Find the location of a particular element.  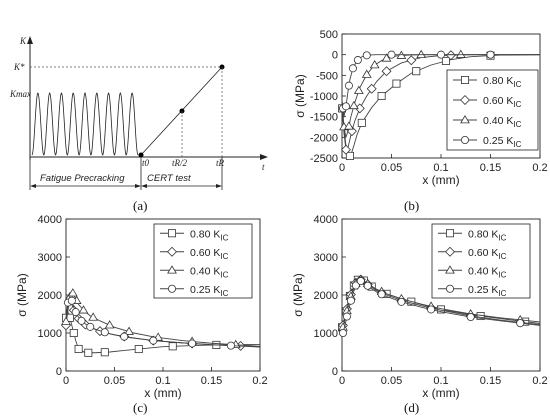

panel-label-d: (d) is located at coordinates (411, 407).